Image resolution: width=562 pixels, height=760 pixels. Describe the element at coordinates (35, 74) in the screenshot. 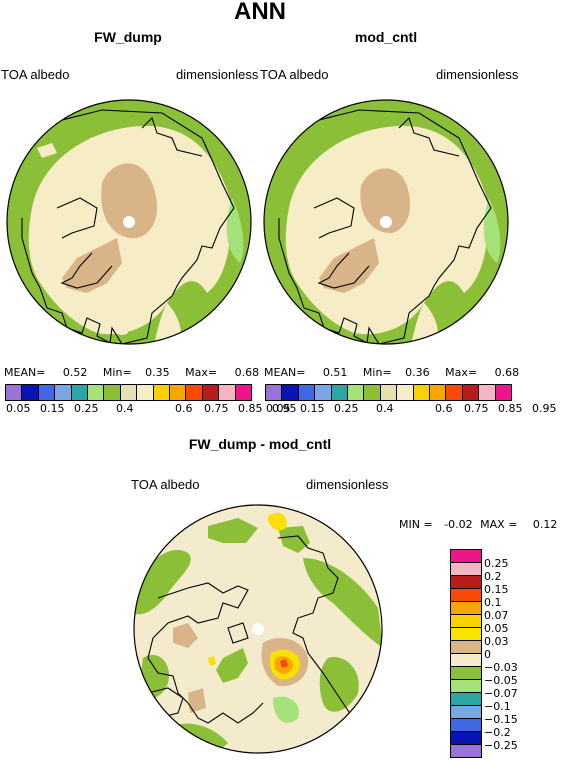

I see `panel1-left-label: TOA albedo` at that location.